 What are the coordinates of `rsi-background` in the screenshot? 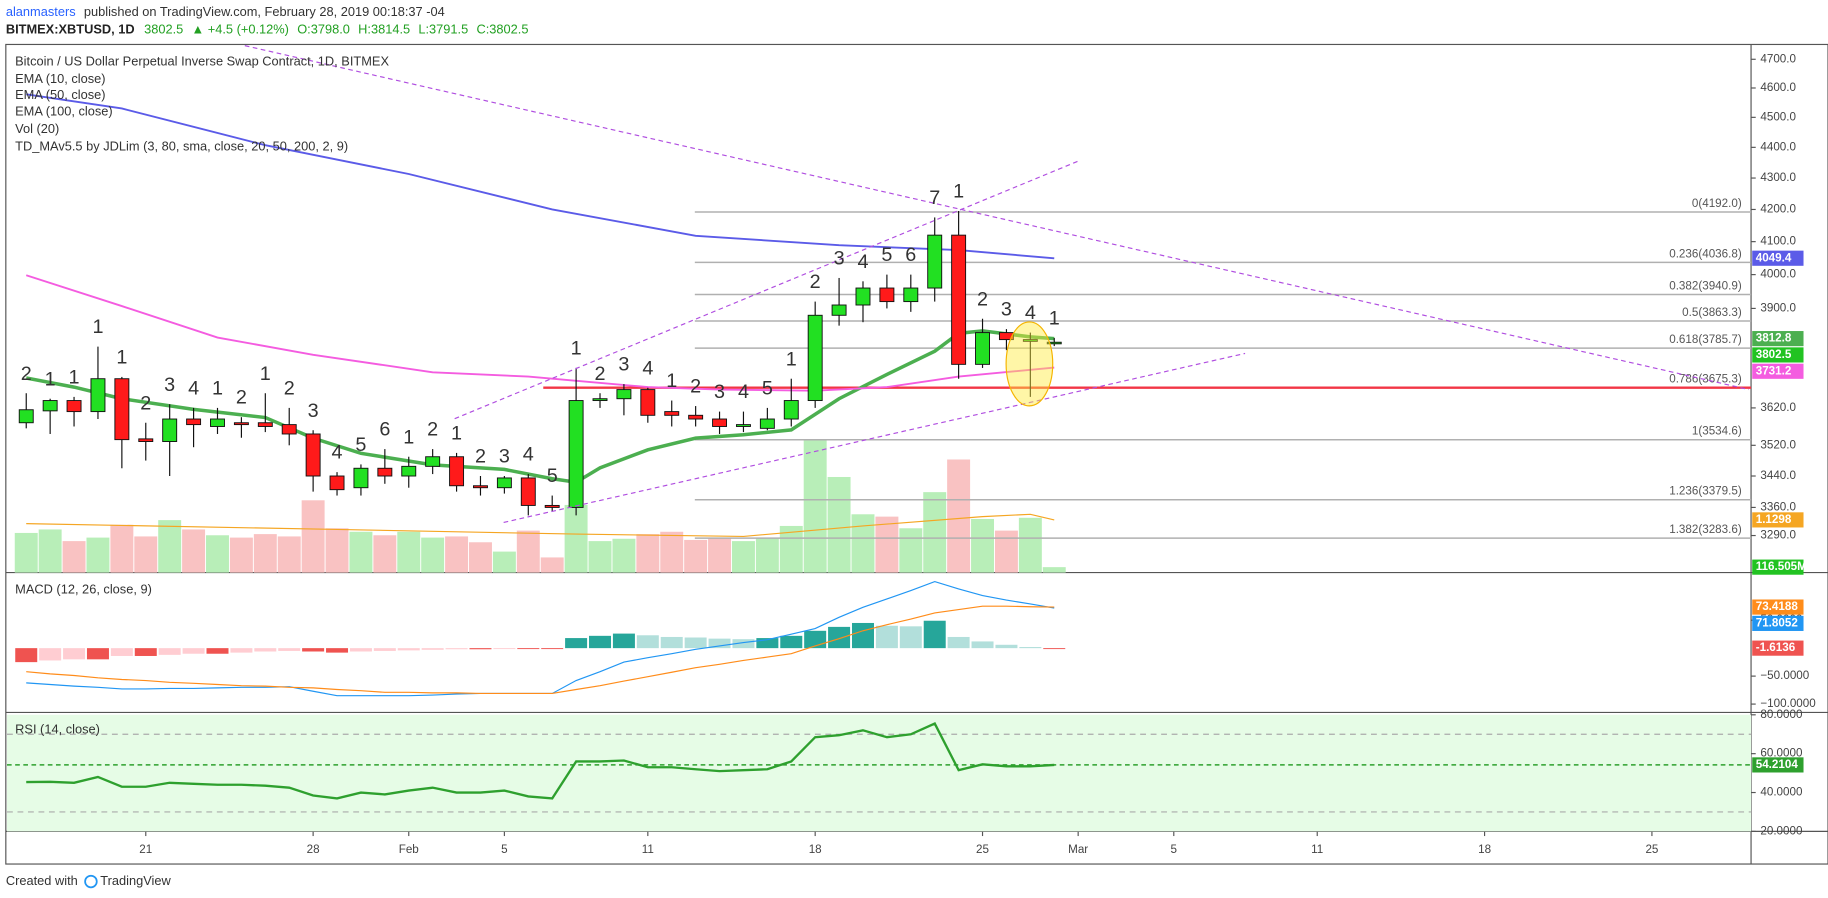 It's located at (879, 773).